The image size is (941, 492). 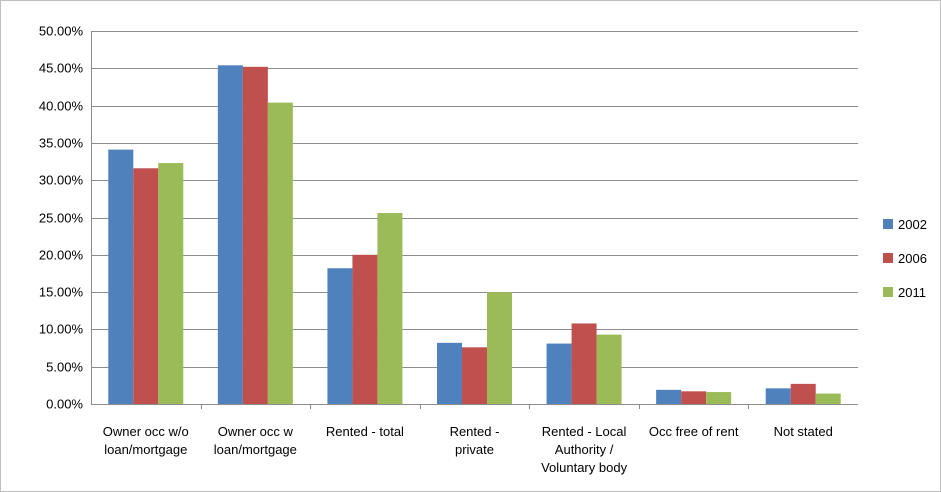 What do you see at coordinates (61, 143) in the screenshot?
I see `y-tick-label: 35.00%` at bounding box center [61, 143].